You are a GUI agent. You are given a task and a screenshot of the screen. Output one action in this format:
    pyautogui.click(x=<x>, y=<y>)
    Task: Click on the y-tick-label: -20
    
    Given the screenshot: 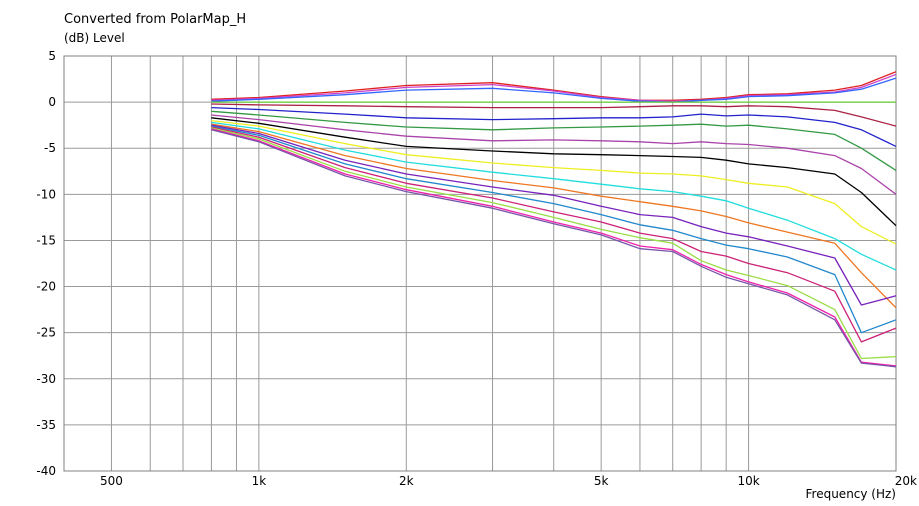 What is the action you would take?
    pyautogui.click(x=46, y=287)
    